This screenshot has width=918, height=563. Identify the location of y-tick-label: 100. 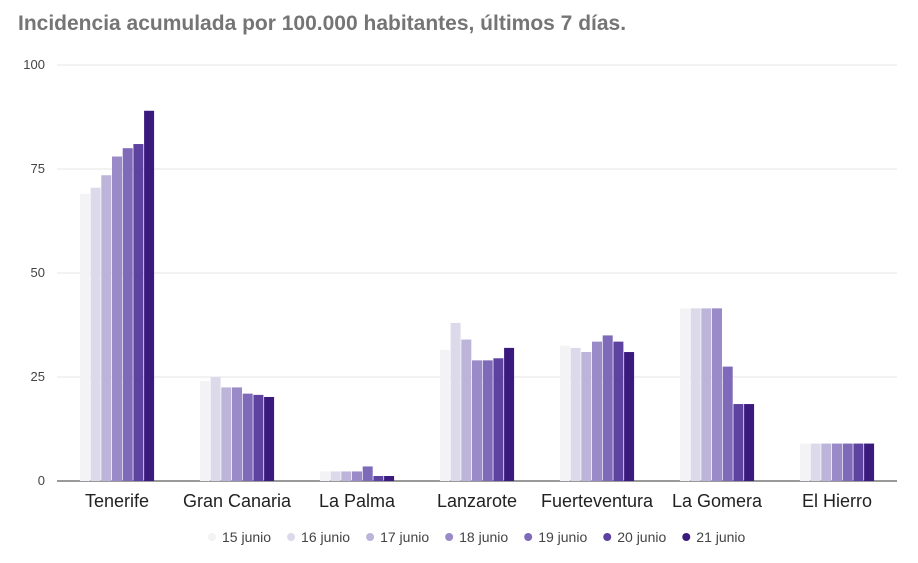
(34, 64).